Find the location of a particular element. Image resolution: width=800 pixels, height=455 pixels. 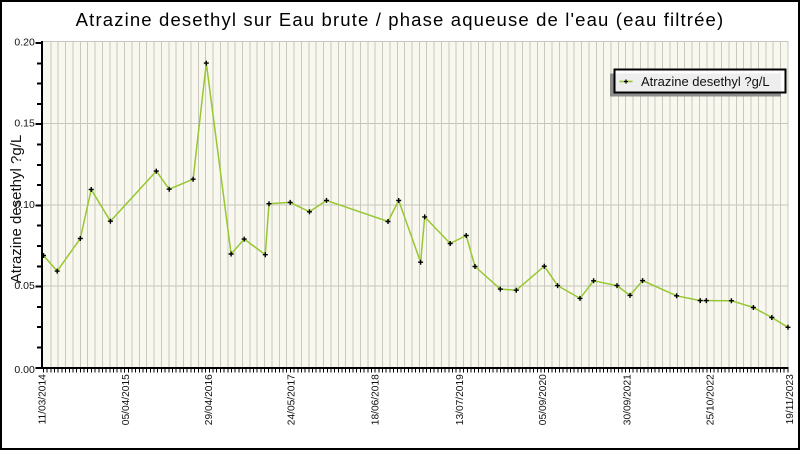

svg-text: 0.15 is located at coordinates (24, 124).